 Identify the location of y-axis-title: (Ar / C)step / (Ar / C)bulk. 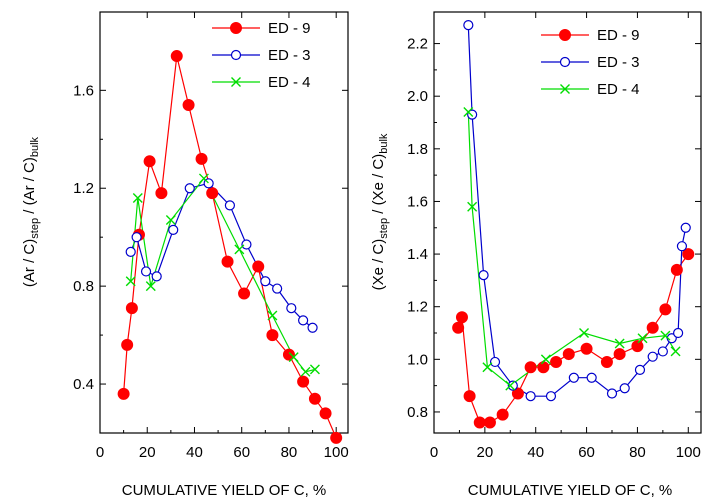
(31, 211).